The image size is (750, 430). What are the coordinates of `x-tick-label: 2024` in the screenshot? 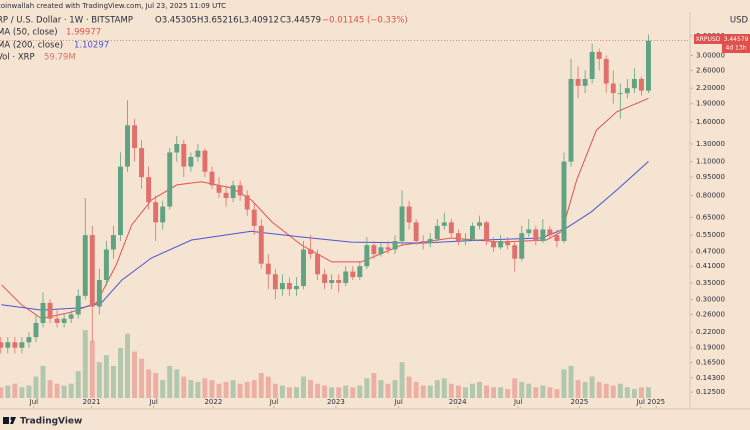 It's located at (458, 402).